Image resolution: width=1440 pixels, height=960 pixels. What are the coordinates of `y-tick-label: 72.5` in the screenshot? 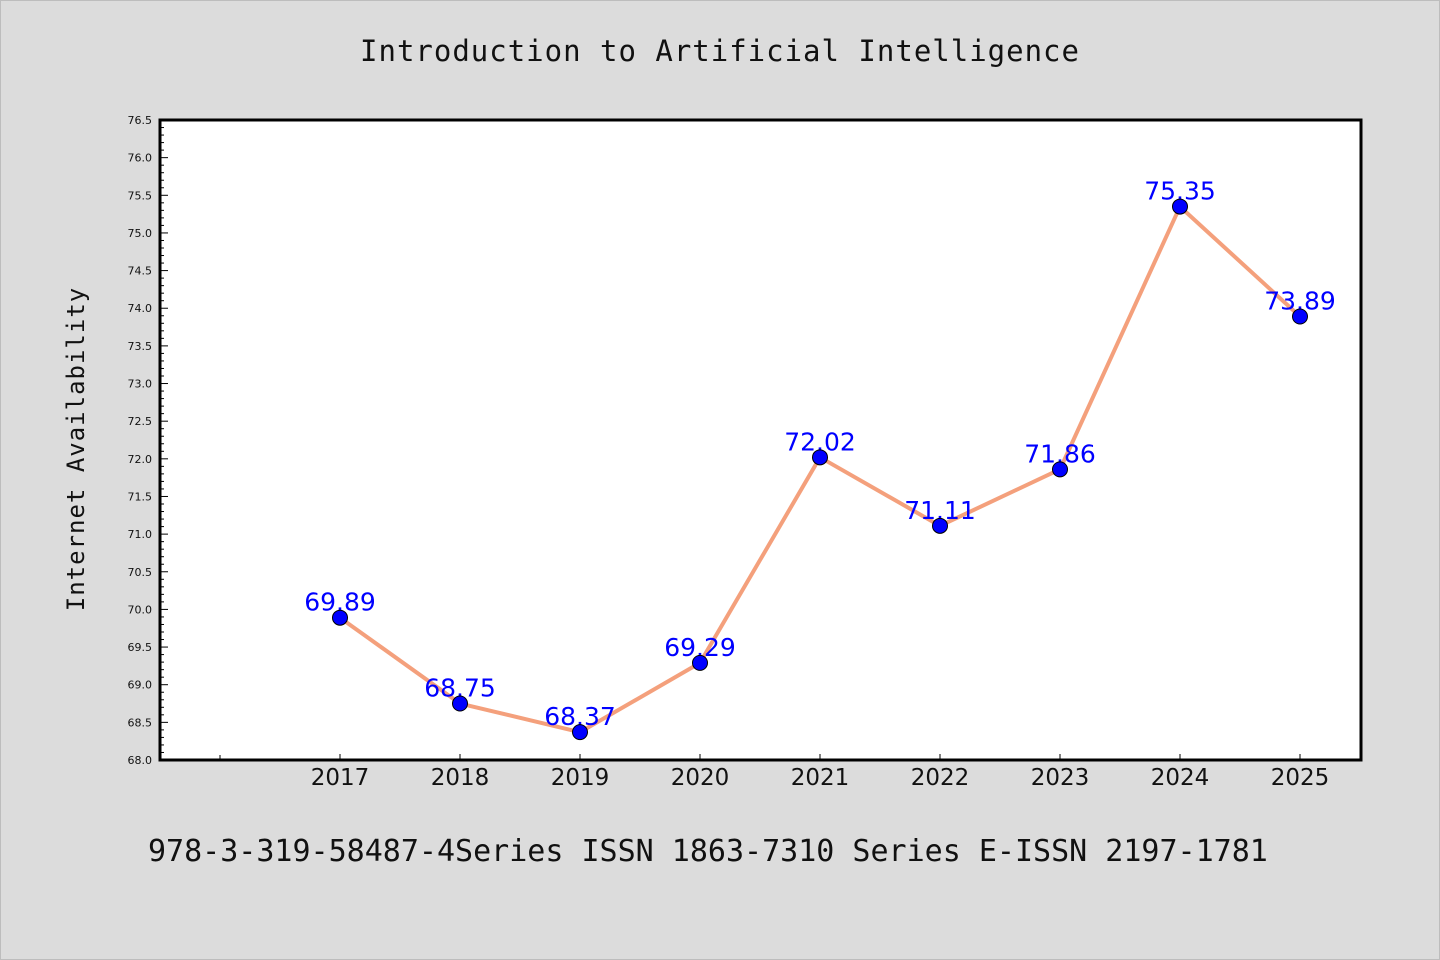 It's located at (140, 421).